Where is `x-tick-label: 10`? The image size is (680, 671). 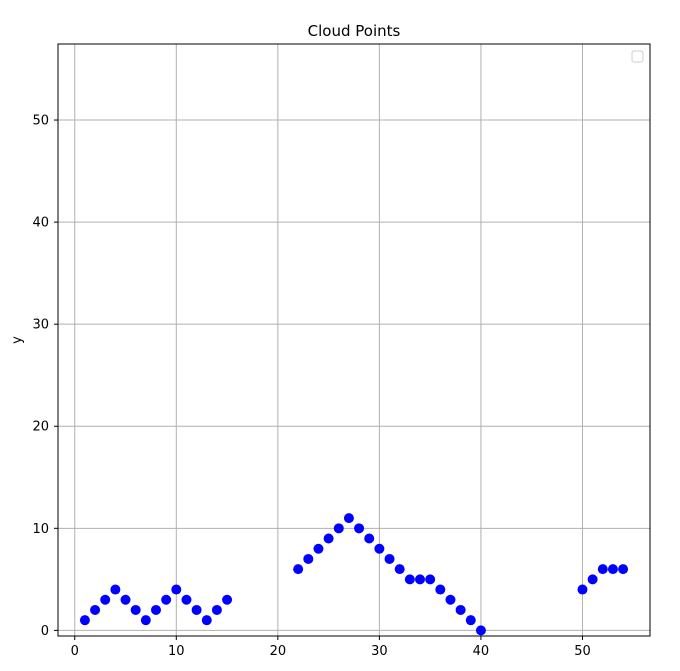 x-tick-label: 10 is located at coordinates (176, 651).